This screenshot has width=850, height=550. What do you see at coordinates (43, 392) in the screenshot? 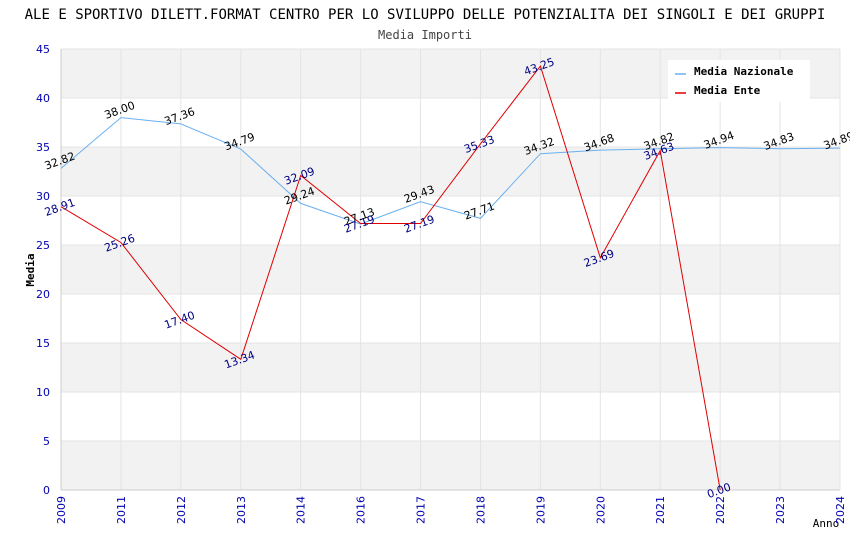
I see `y-tick-label: 10` at bounding box center [43, 392].